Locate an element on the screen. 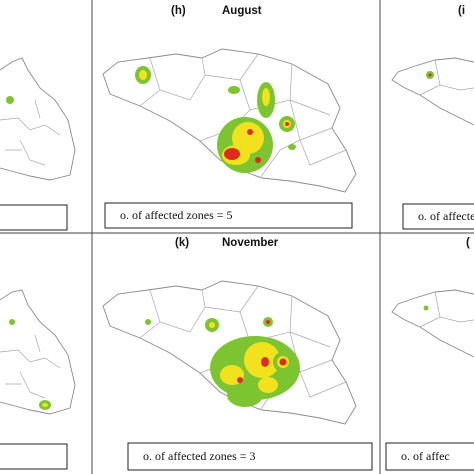  panel-label: (i is located at coordinates (461, 11).